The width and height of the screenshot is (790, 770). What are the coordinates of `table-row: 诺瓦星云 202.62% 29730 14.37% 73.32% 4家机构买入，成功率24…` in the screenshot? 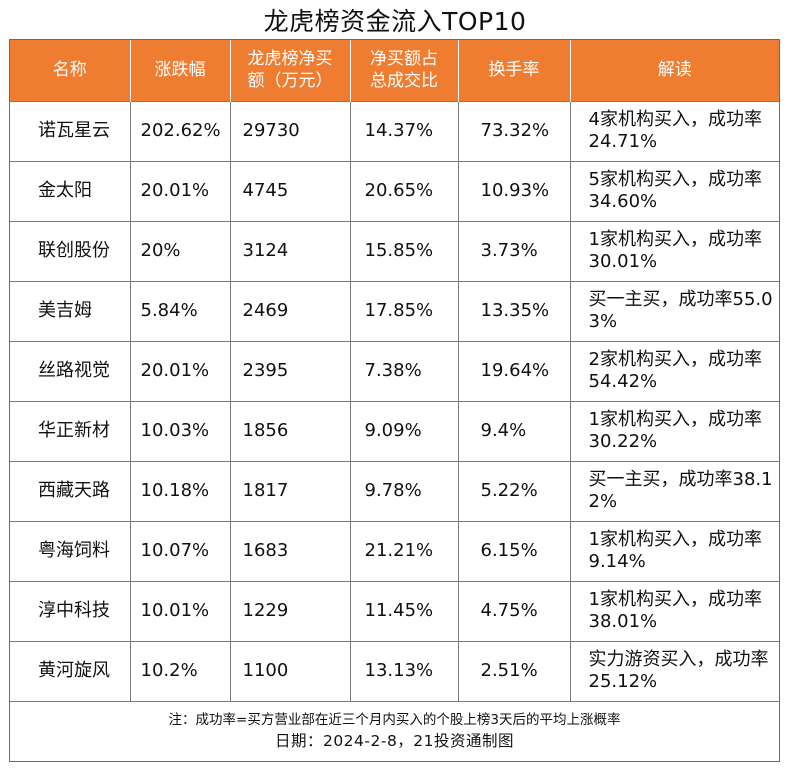 It's located at (394, 130).